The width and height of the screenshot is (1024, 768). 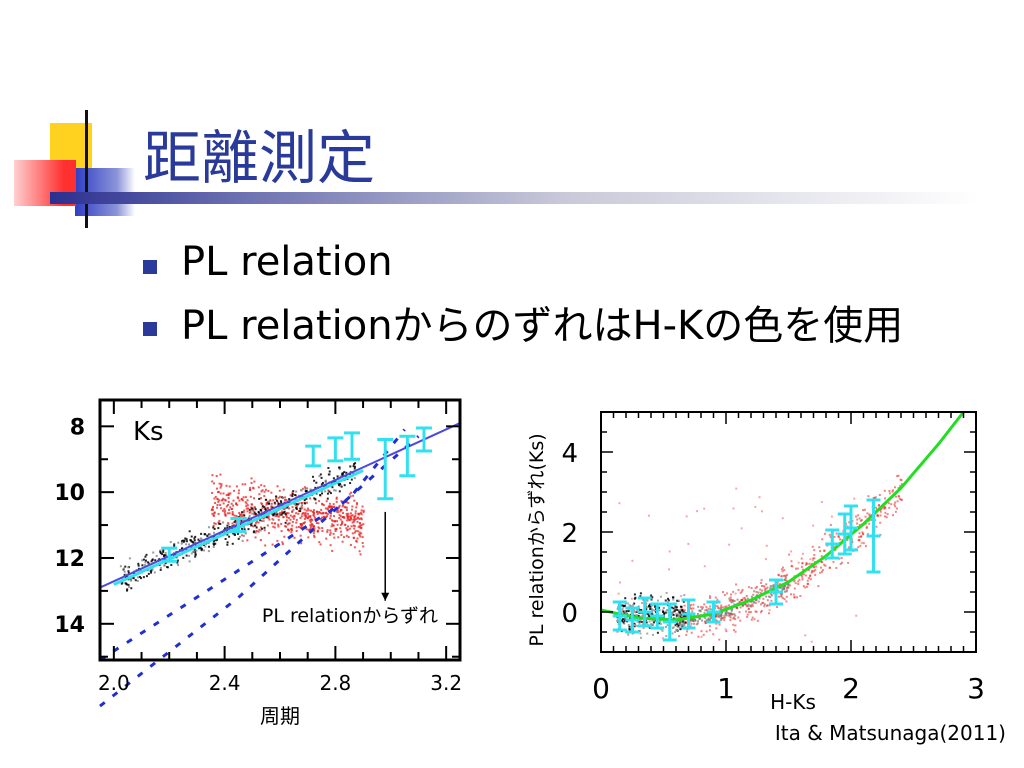 What do you see at coordinates (114, 683) in the screenshot?
I see `x-tick-label: 2.0` at bounding box center [114, 683].